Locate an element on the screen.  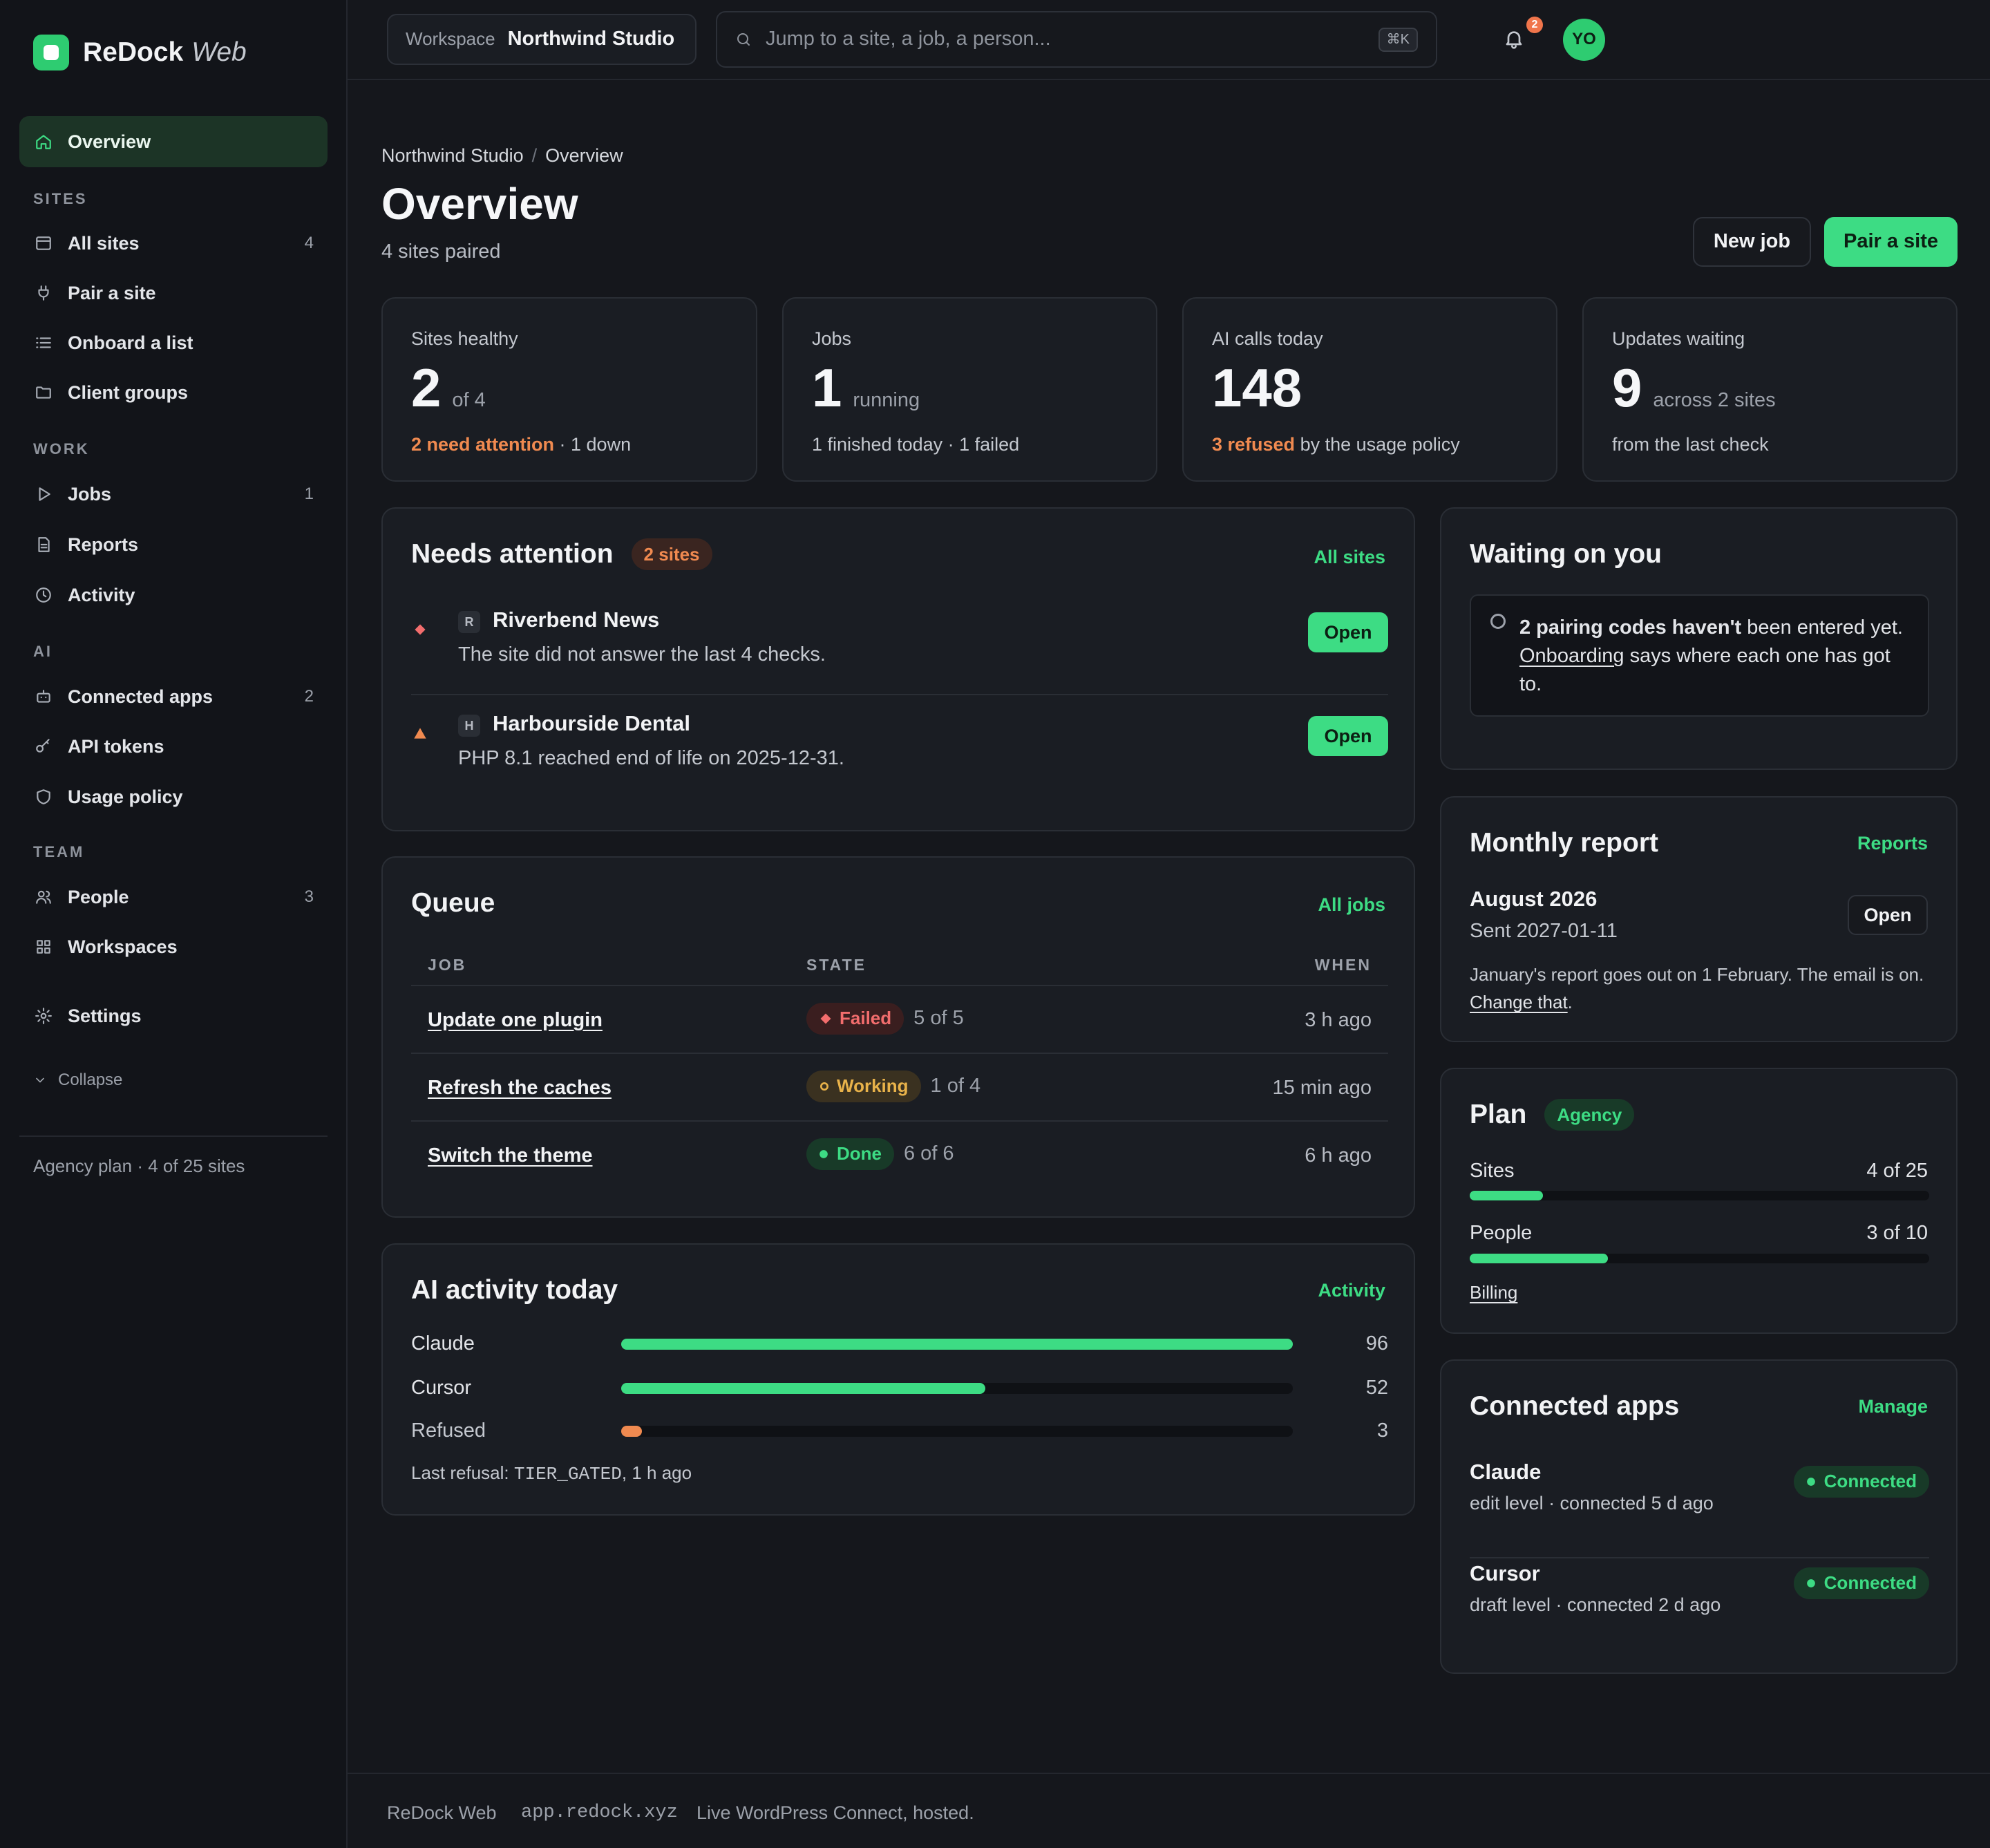
report-sent: Sent 2027-01-11 is located at coordinates (1544, 931).